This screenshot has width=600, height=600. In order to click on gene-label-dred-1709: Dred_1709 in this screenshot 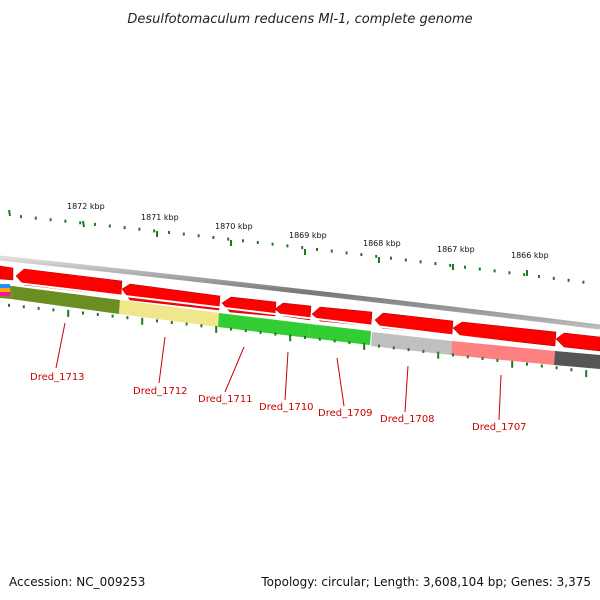, I will do `click(345, 413)`.